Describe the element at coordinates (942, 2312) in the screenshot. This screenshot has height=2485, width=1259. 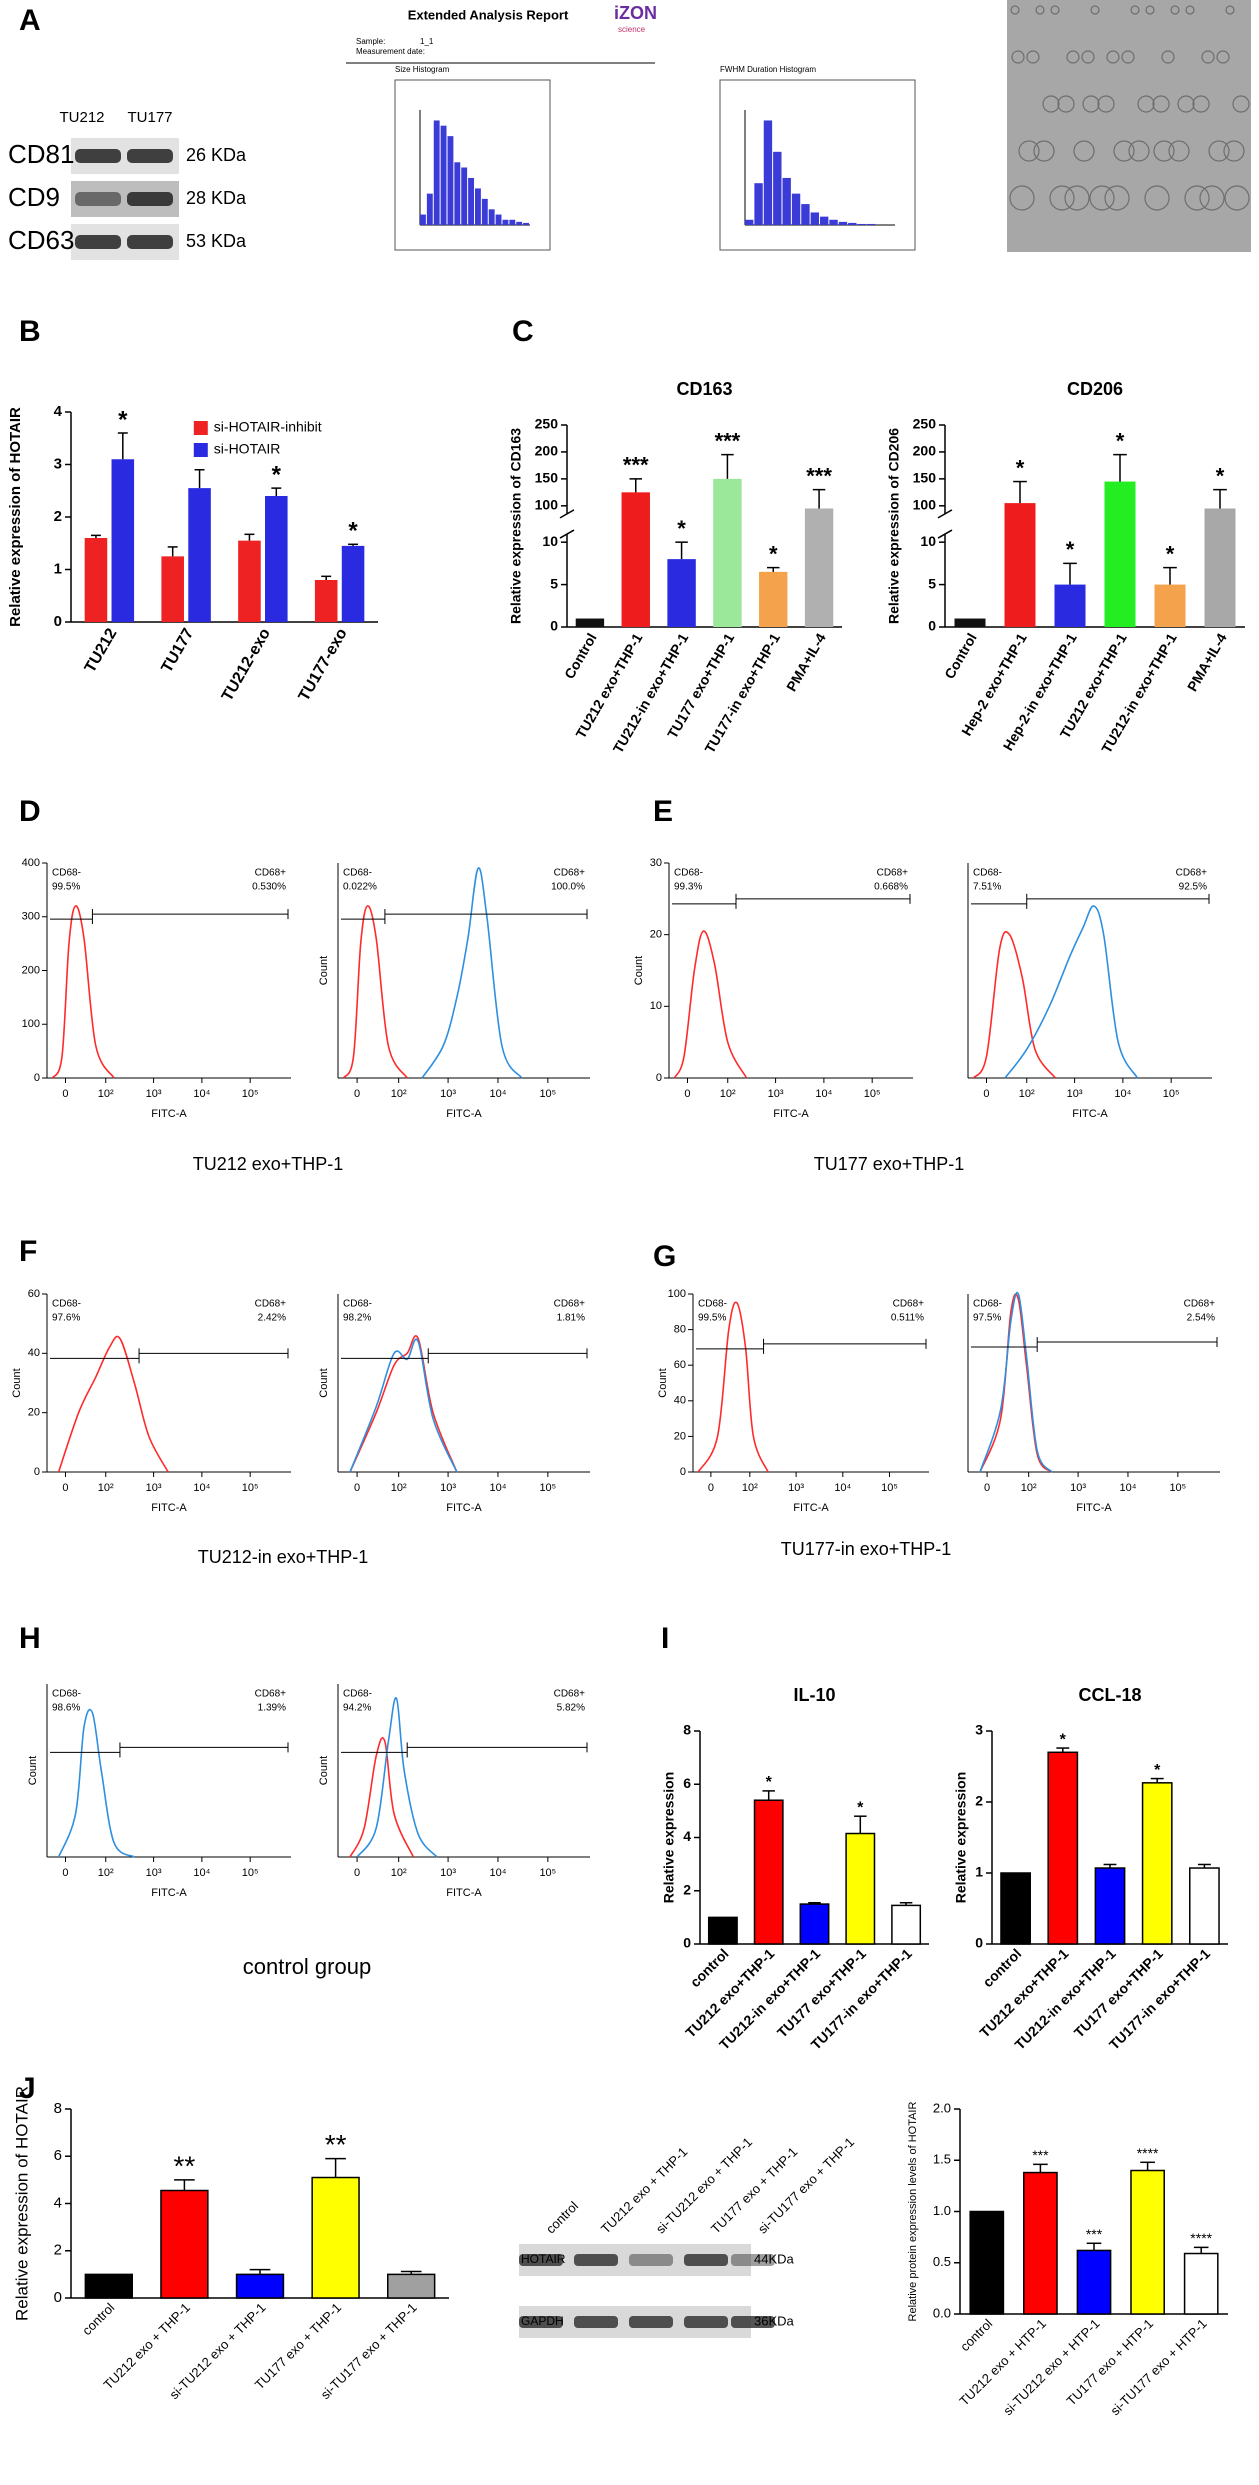
I see `y-tick-label: 0.0` at that location.